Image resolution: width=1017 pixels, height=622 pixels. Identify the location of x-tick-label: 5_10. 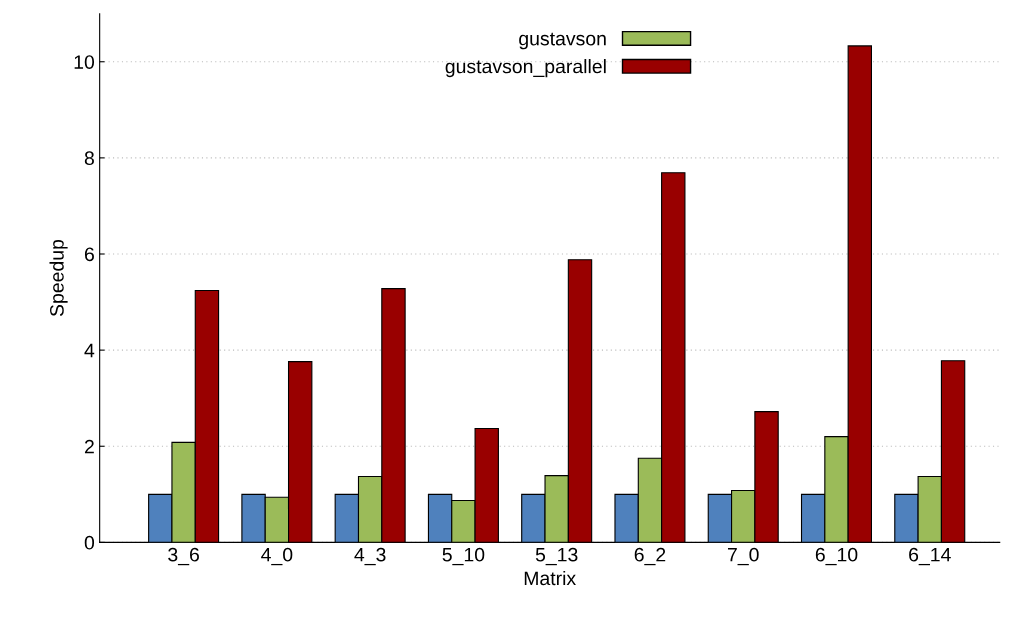
(463, 556).